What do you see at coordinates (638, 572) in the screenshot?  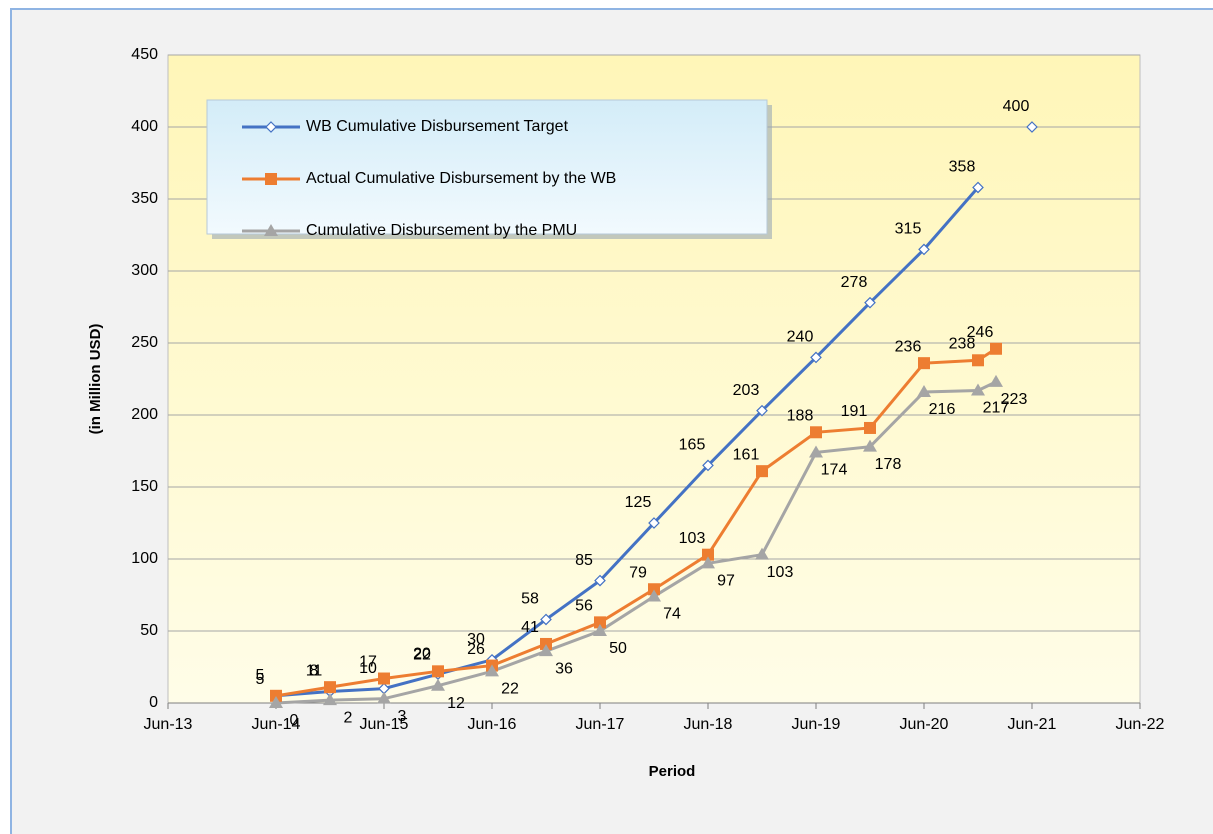 I see `data-label: 79` at bounding box center [638, 572].